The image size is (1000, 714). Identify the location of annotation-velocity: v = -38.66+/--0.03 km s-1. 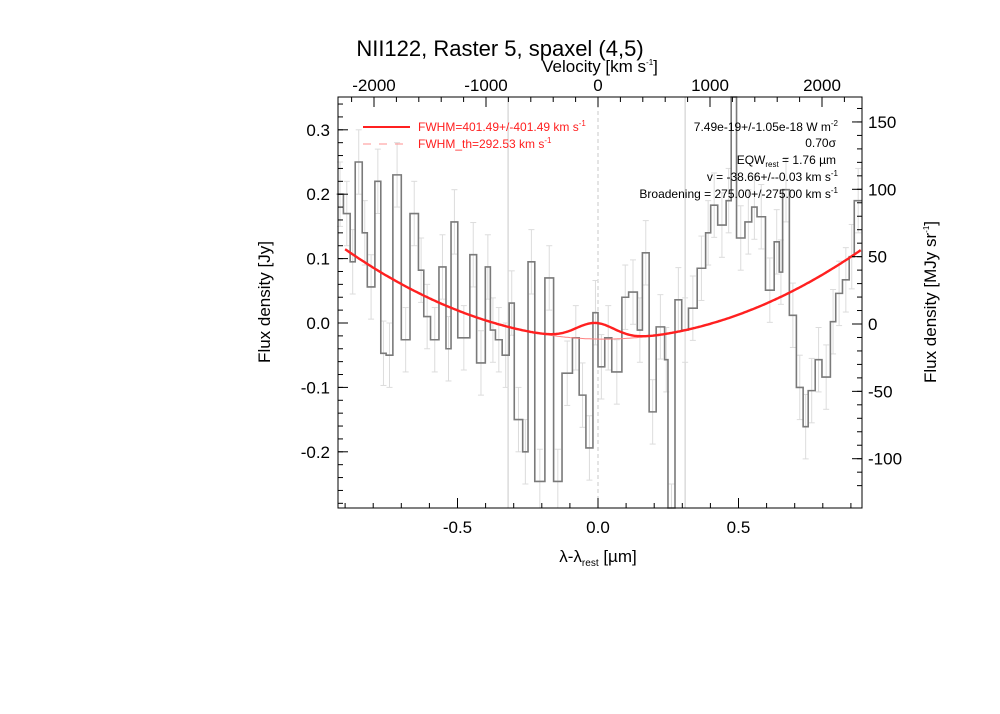
(773, 176).